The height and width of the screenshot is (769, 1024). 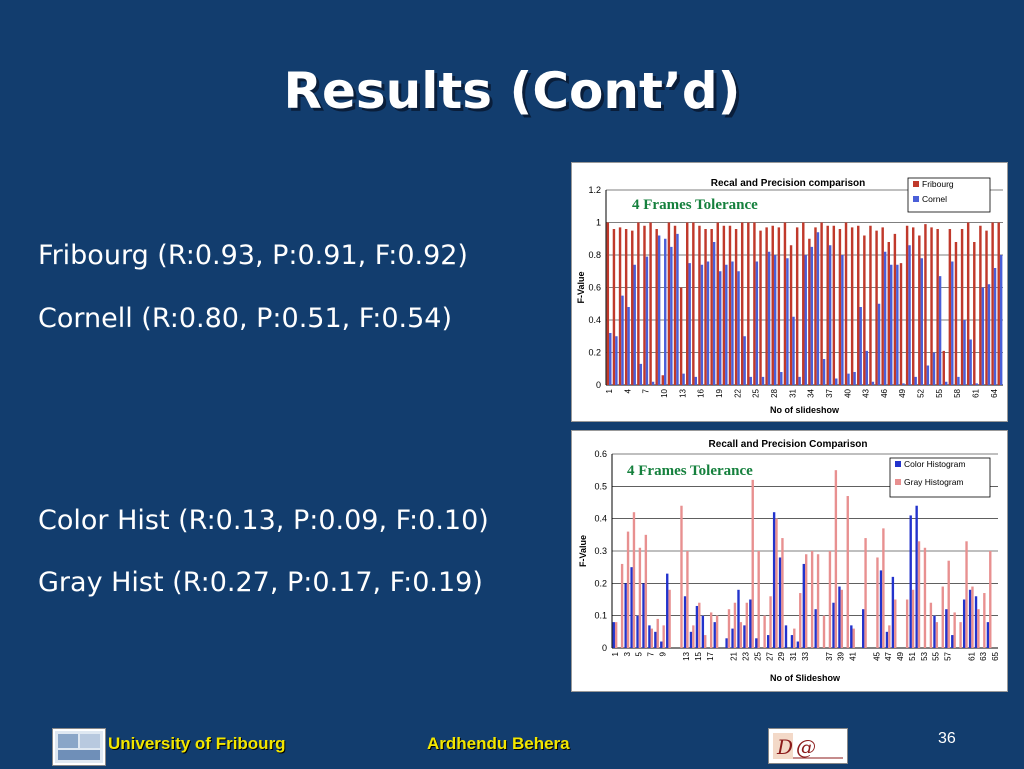 I want to click on y-tick-label: 0.3, so click(x=600, y=551).